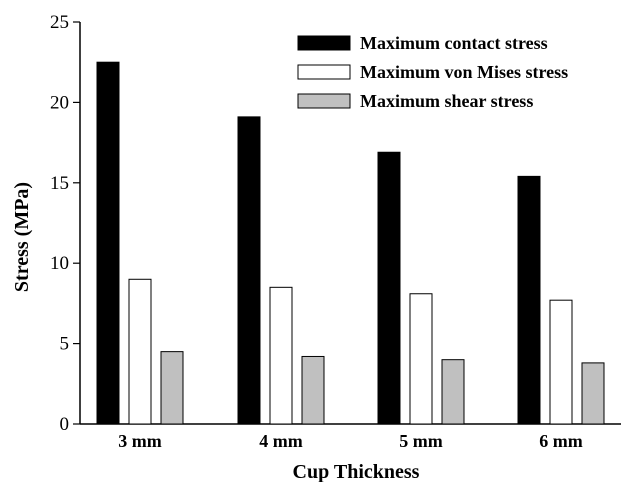  What do you see at coordinates (140, 441) in the screenshot?
I see `x-tick-label: 3 mm` at bounding box center [140, 441].